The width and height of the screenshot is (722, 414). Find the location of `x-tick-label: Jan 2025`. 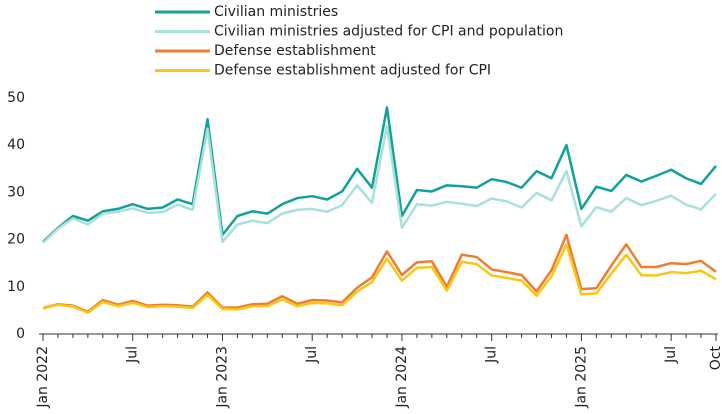

x-tick-label: Jan 2025 is located at coordinates (581, 377).